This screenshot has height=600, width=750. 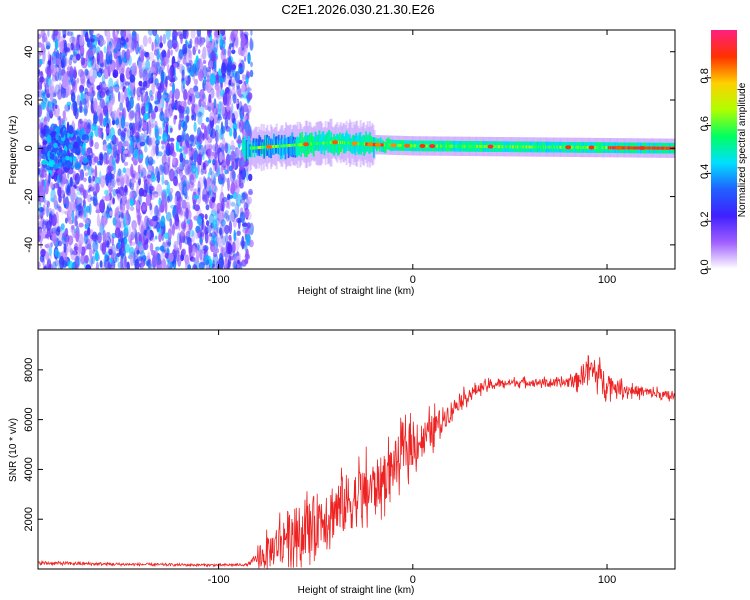 What do you see at coordinates (13, 450) in the screenshot?
I see `snr-ylabel: SNR (10 * v/v)` at bounding box center [13, 450].